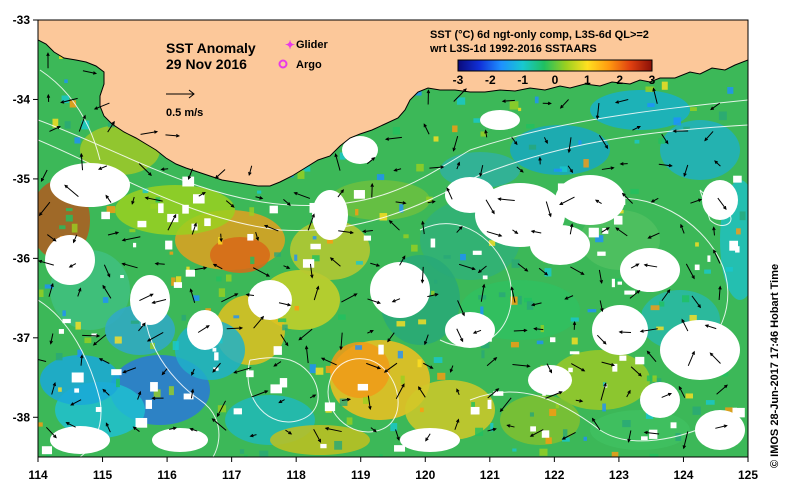  Describe the element at coordinates (490, 475) in the screenshot. I see `x-tick-label: 121` at that location.